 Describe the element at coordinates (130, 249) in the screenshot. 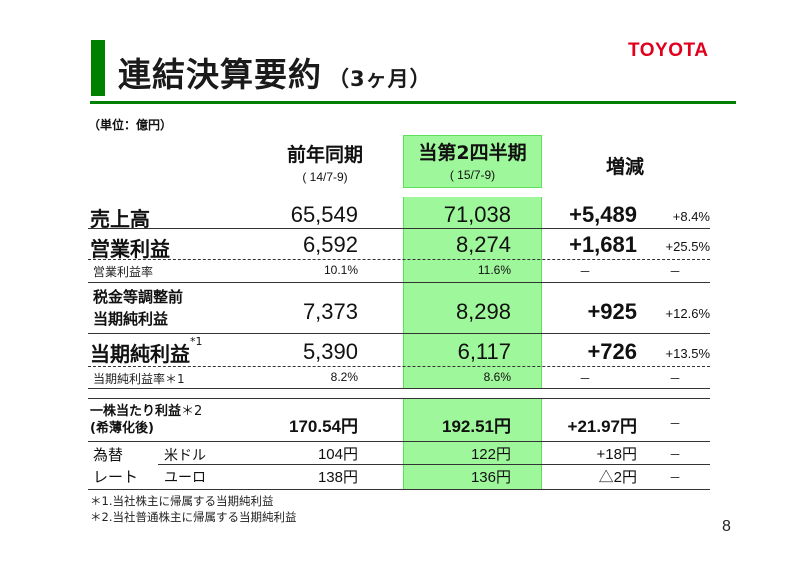

I see `row-label-operating-income: 営業利益` at that location.